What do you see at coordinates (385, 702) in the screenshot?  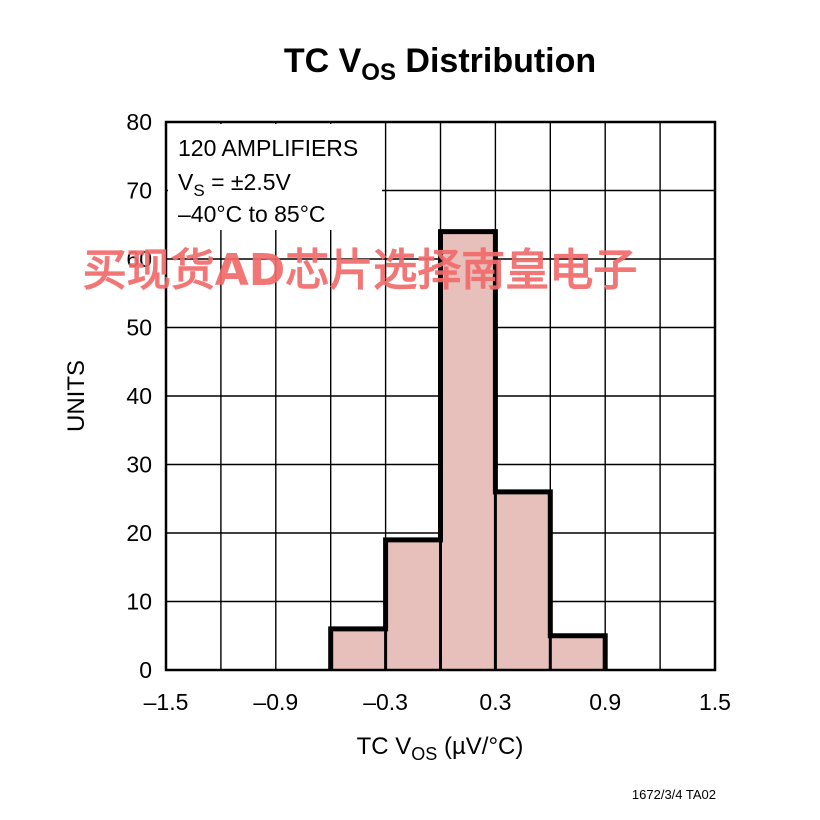 I see `x-tick-label-2: –0.3` at bounding box center [385, 702].